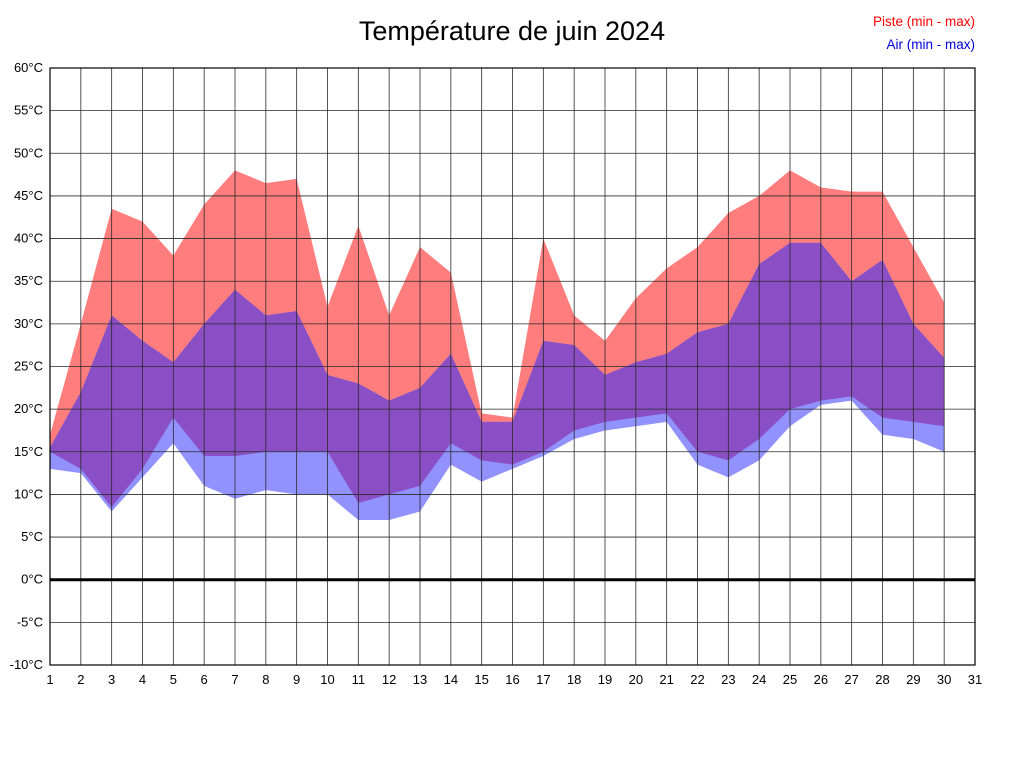 This screenshot has height=768, width=1024. I want to click on x-tick-label: 22, so click(697, 679).